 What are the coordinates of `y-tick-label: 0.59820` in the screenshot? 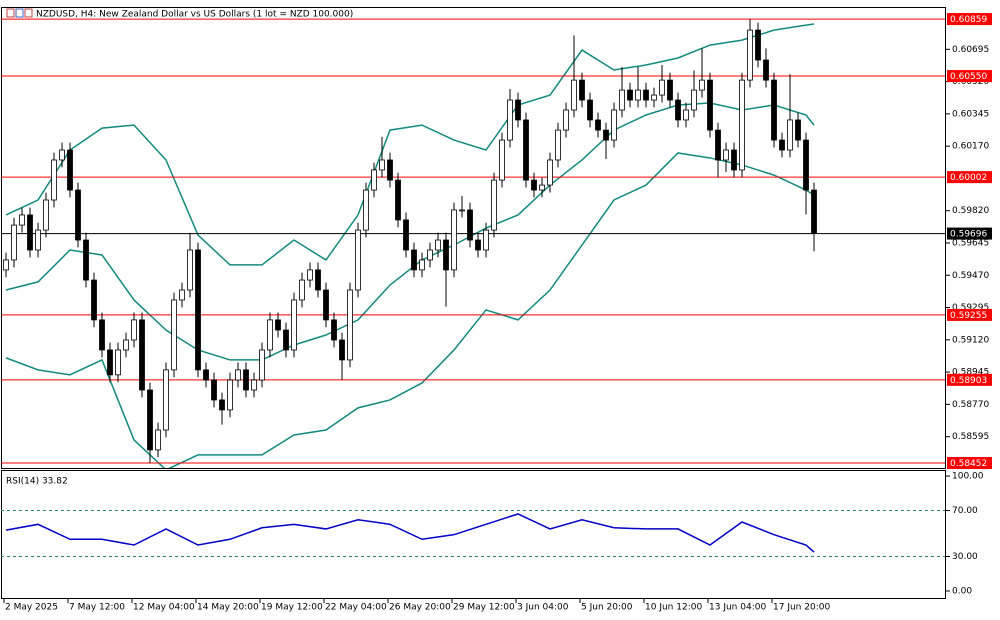 It's located at (970, 211).